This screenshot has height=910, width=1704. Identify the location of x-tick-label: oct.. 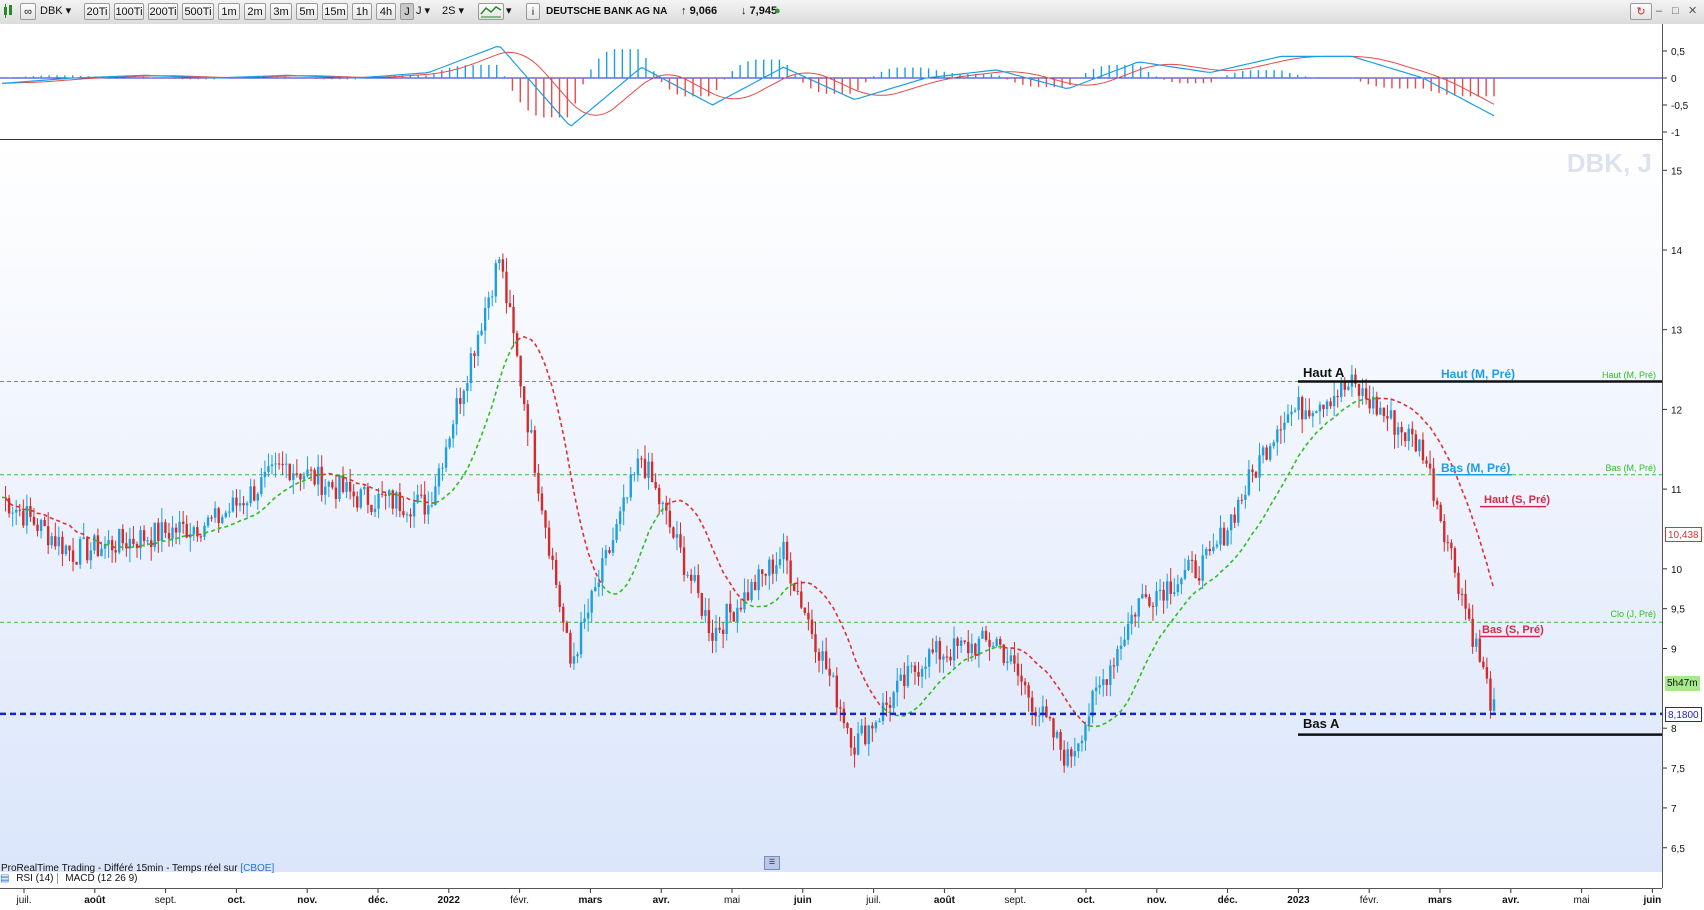
(237, 900).